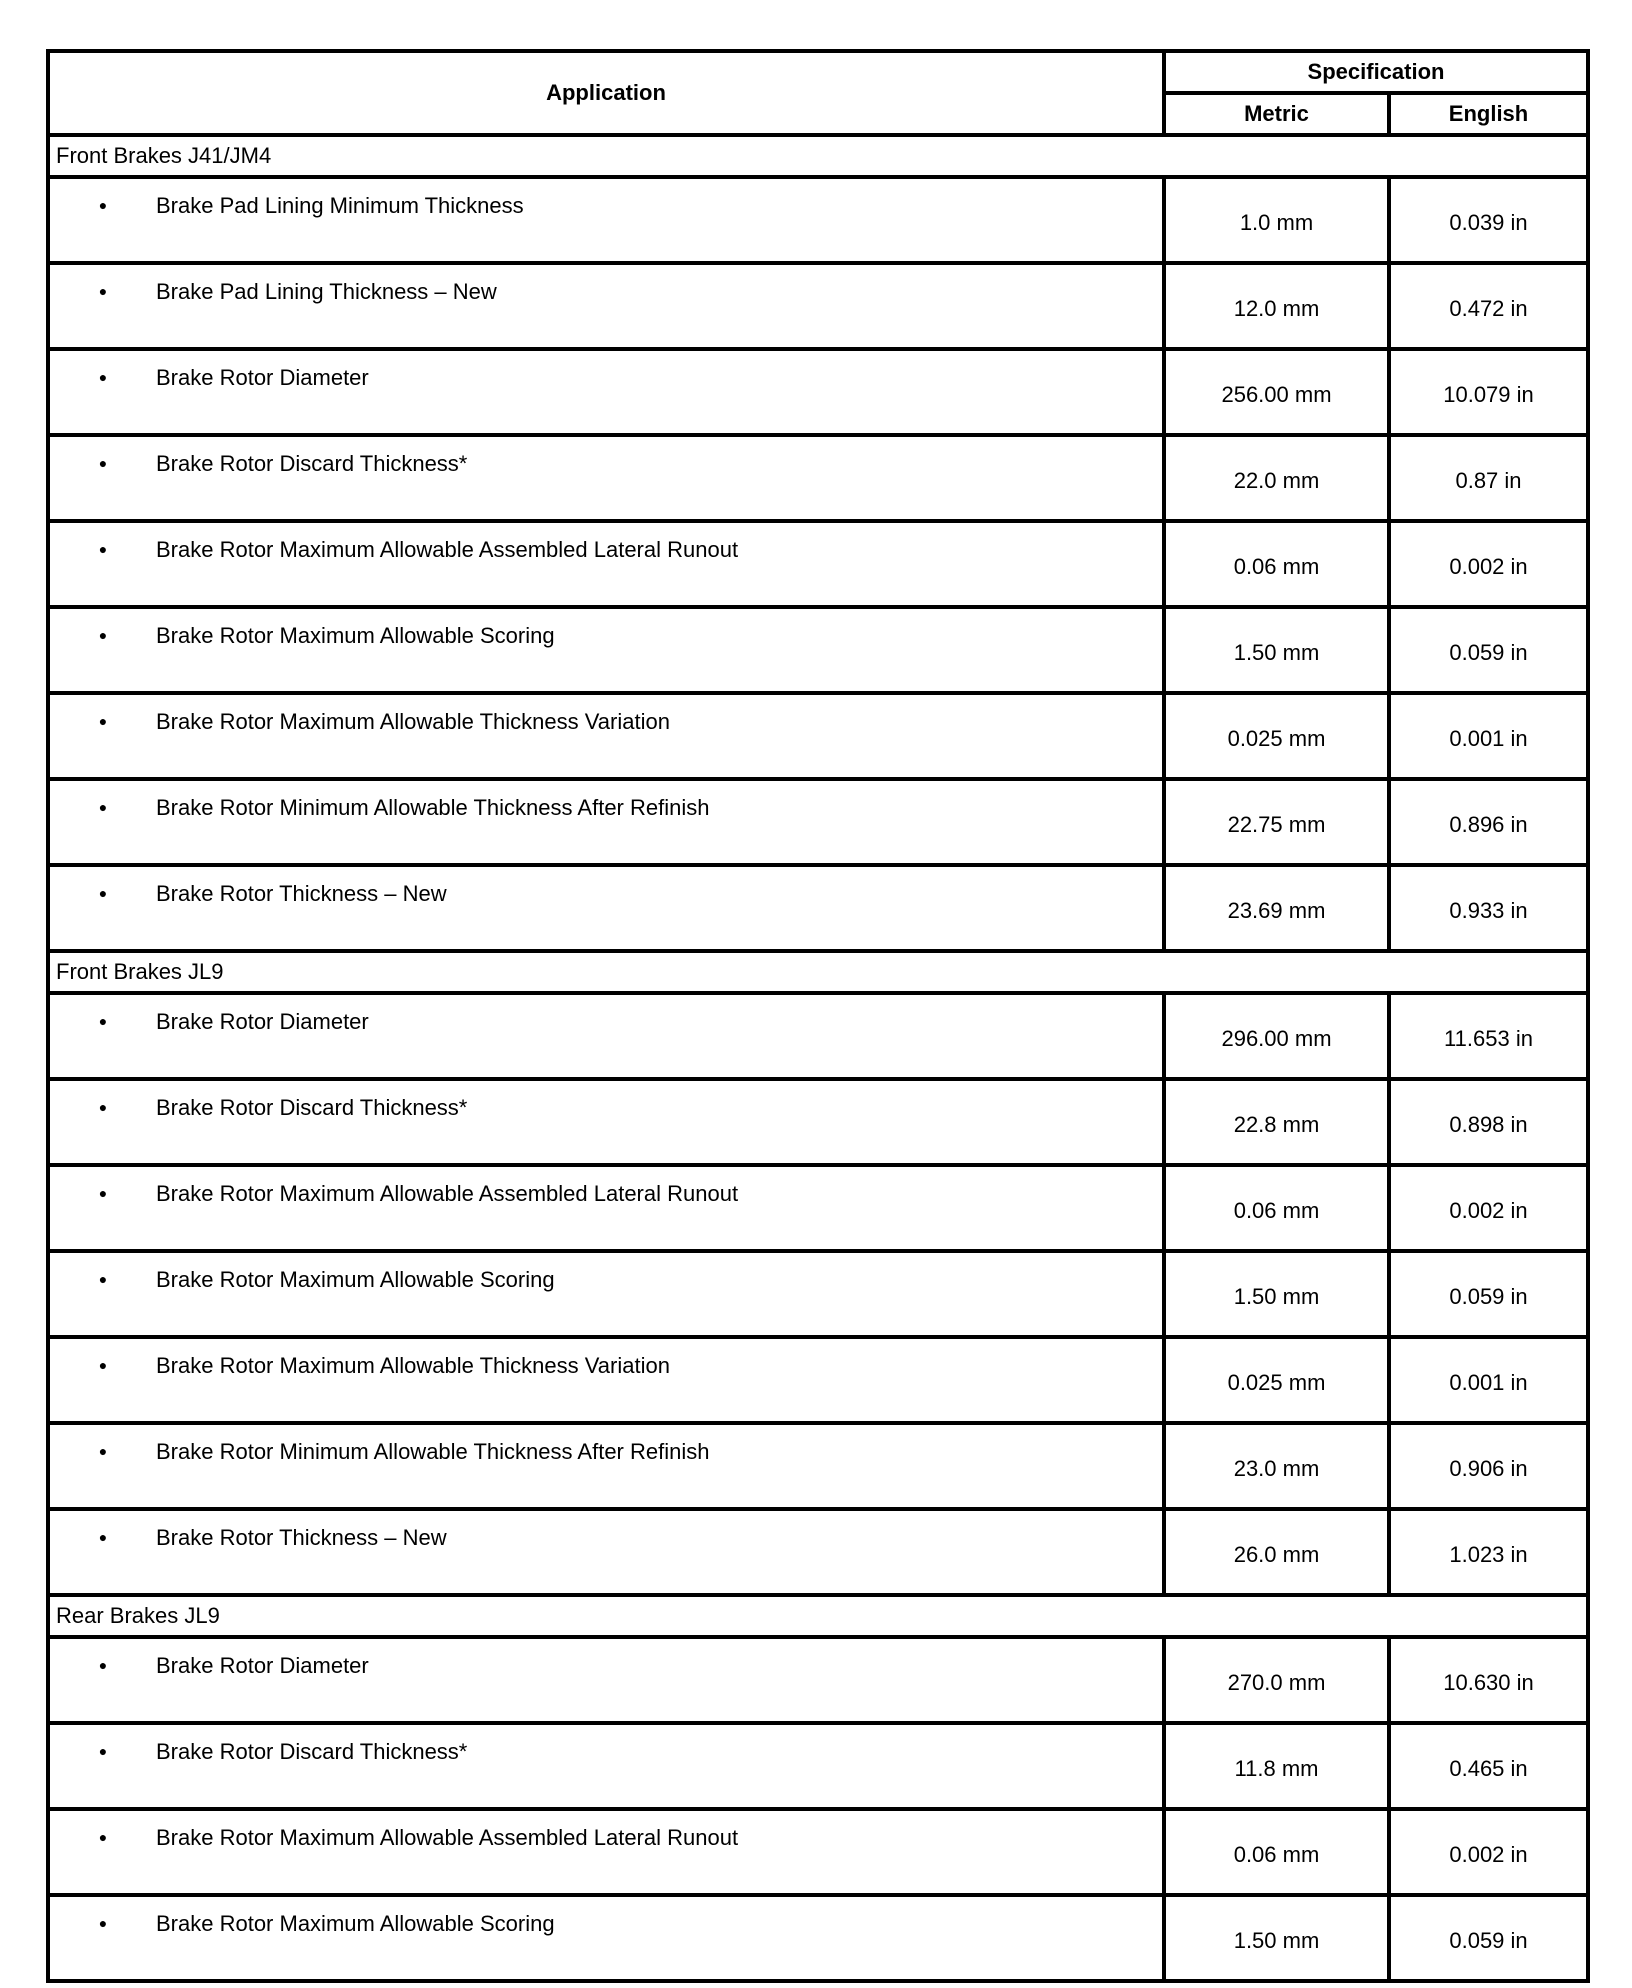 This screenshot has width=1632, height=1988. What do you see at coordinates (1276, 1466) in the screenshot?
I see `metric-value: 23.0 mm` at bounding box center [1276, 1466].